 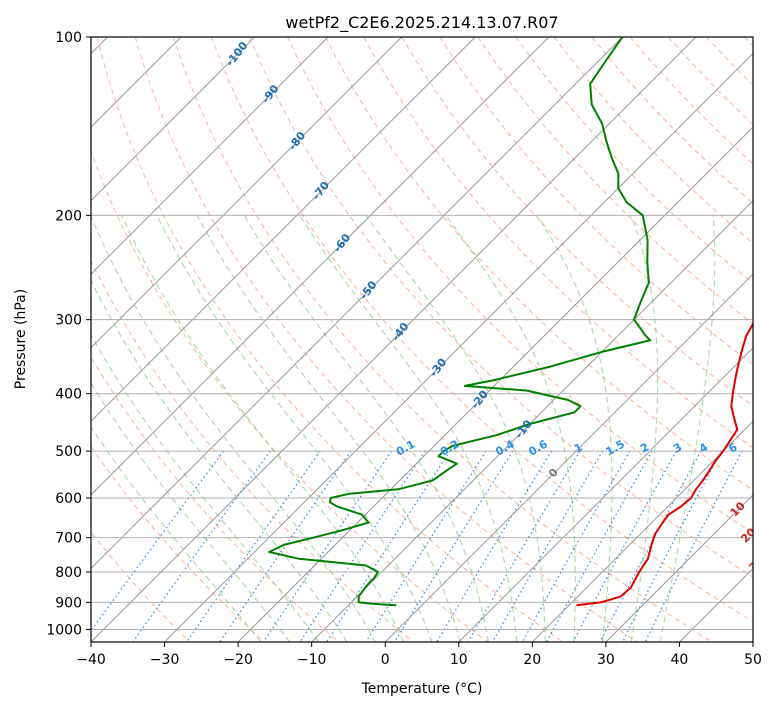 I want to click on x-tick-label: 40, so click(x=679, y=660).